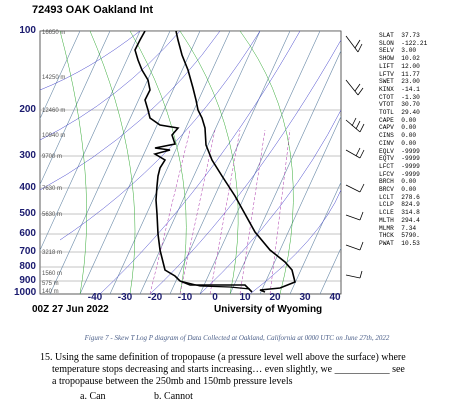 The height and width of the screenshot is (408, 474). What do you see at coordinates (388, 151) in the screenshot?
I see `index-key: EQLV` at bounding box center [388, 151].